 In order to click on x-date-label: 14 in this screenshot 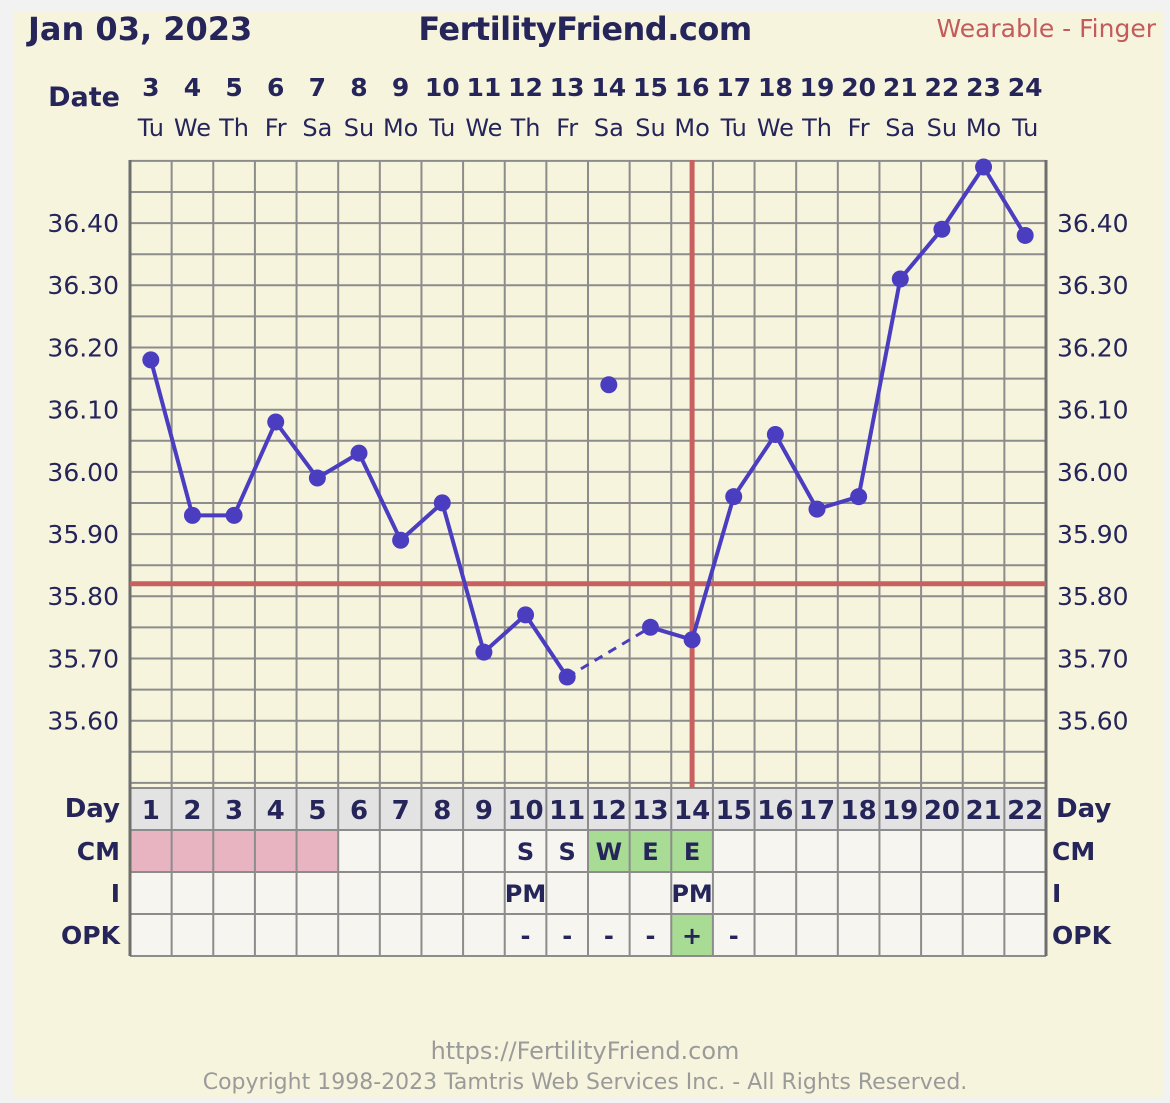, I will do `click(608, 87)`.